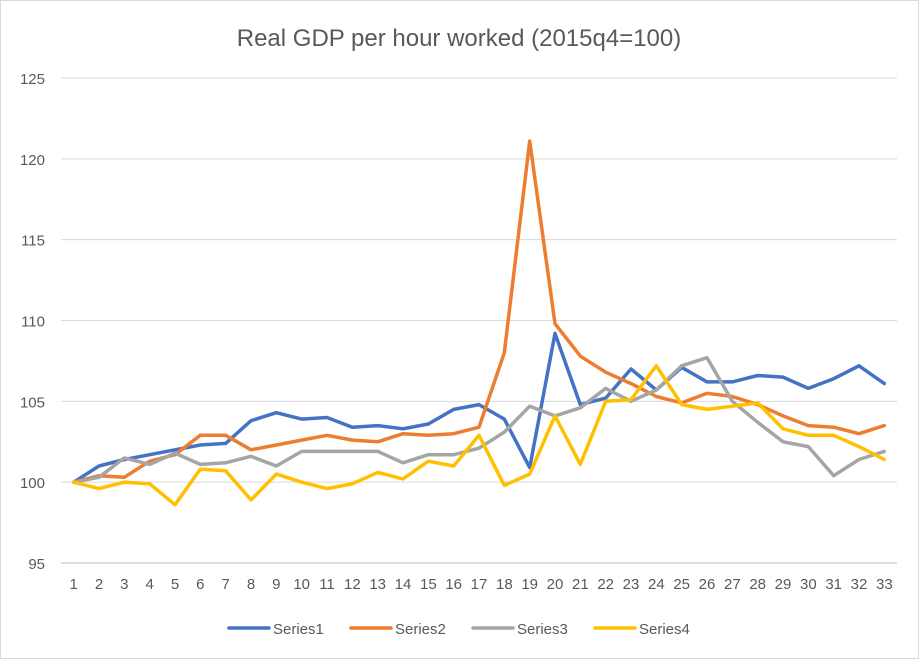 The image size is (919, 663). Describe the element at coordinates (555, 584) in the screenshot. I see `x-tick-label: 20` at that location.